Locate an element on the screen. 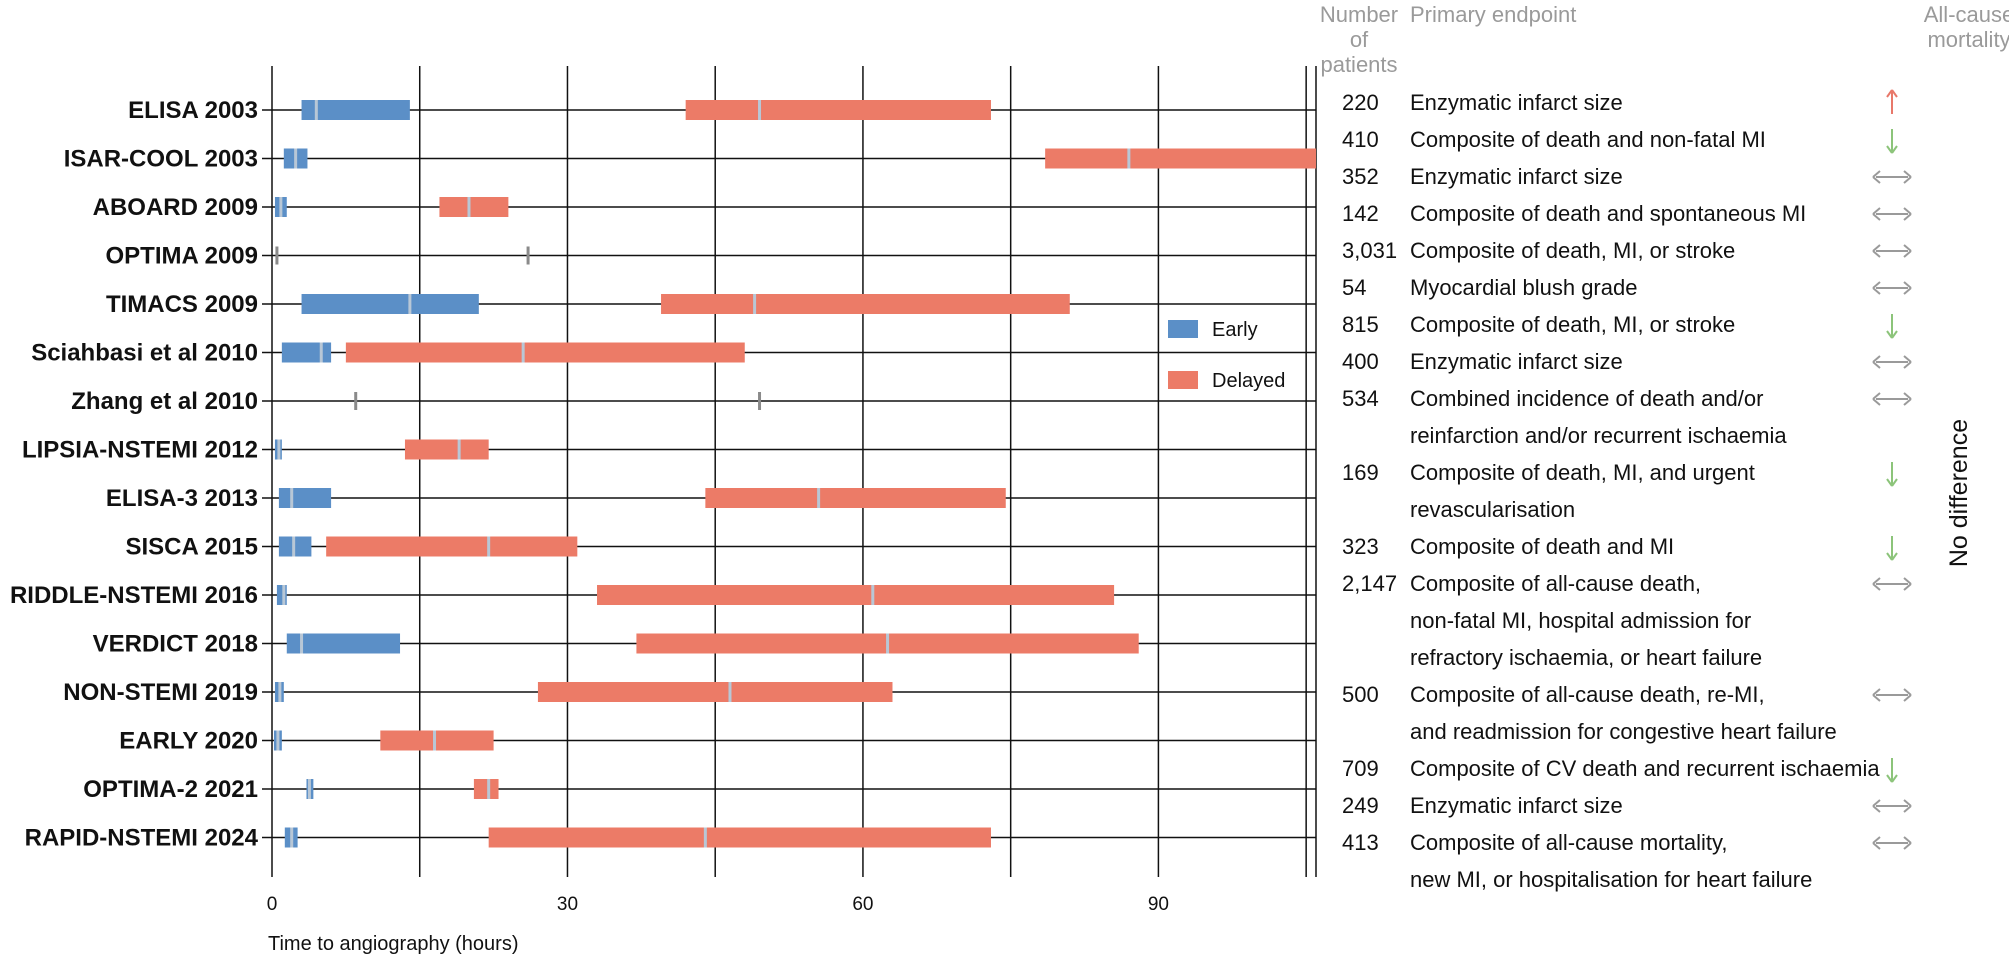 The image size is (2009, 958). no-difference-label: No difference is located at coordinates (1959, 493).